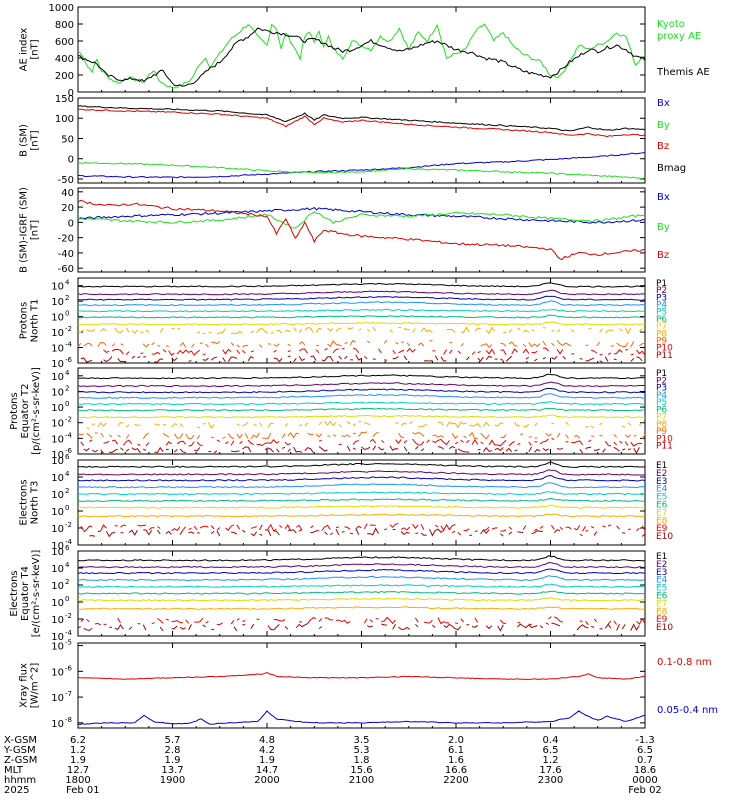 The width and height of the screenshot is (750, 800). I want to click on legend-label-en-E9: E9, so click(662, 529).